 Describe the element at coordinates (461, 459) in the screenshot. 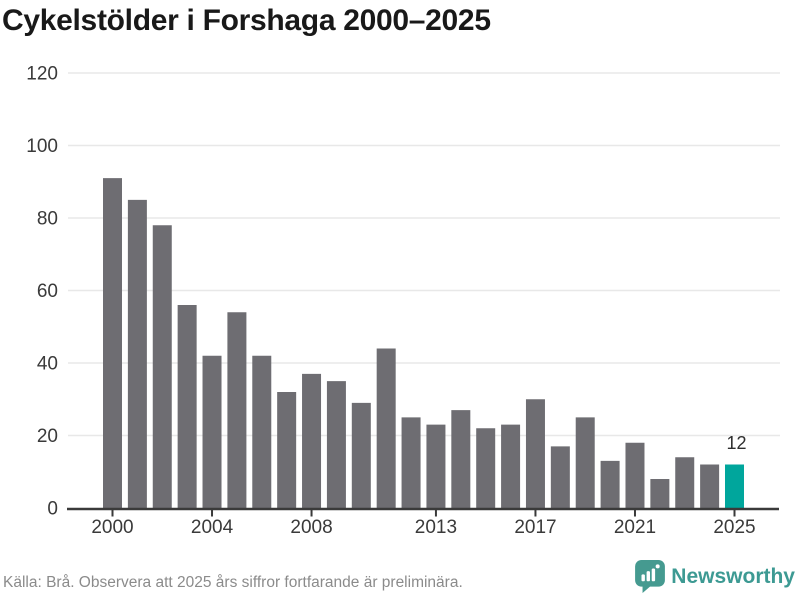

I see `bar-2014` at that location.